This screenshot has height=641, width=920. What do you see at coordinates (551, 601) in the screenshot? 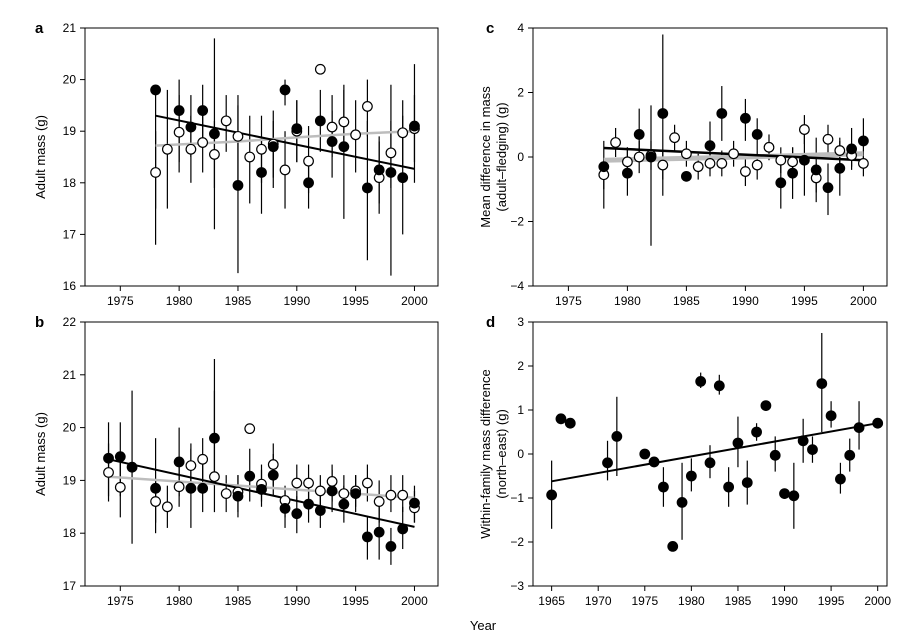
I see `x-tick-label: 1965` at bounding box center [551, 601].